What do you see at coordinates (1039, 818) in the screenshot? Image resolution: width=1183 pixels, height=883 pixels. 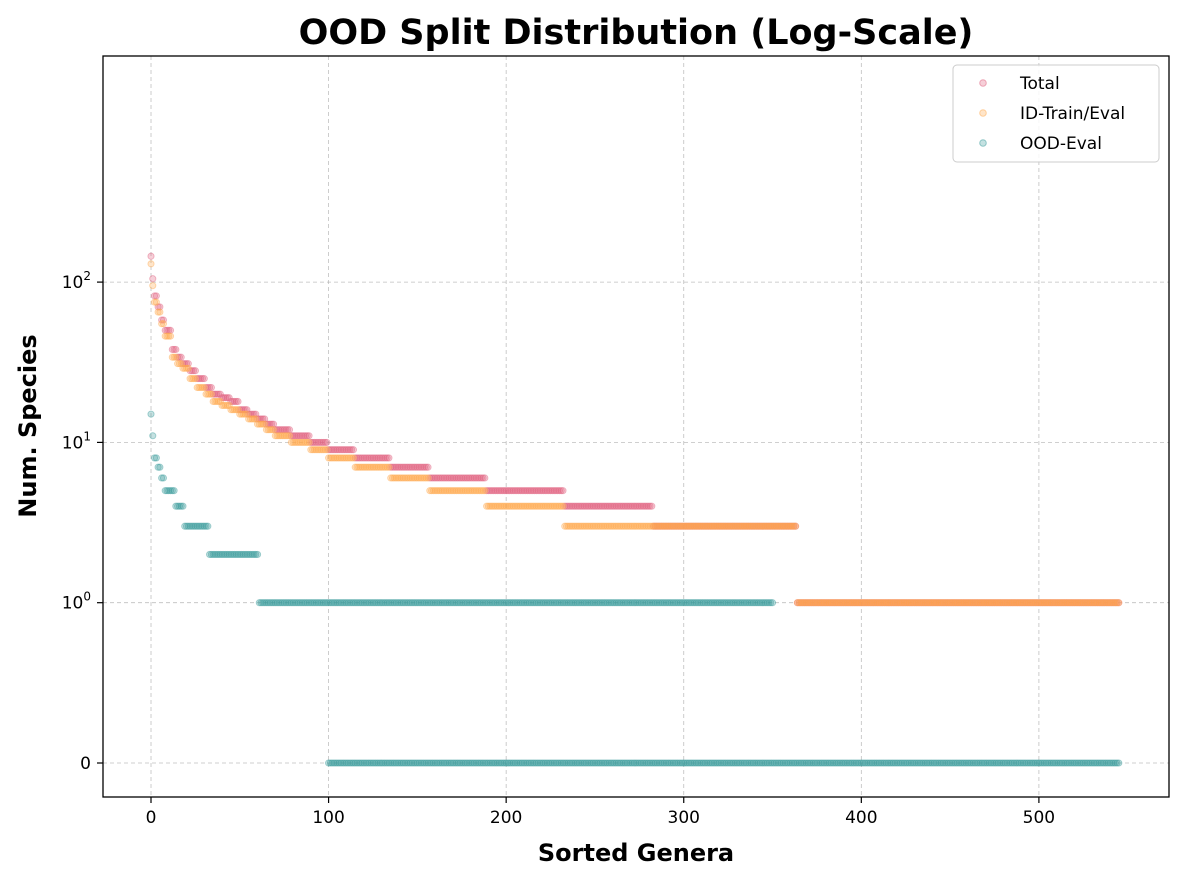 I see `x-tick-label: 500` at bounding box center [1039, 818].